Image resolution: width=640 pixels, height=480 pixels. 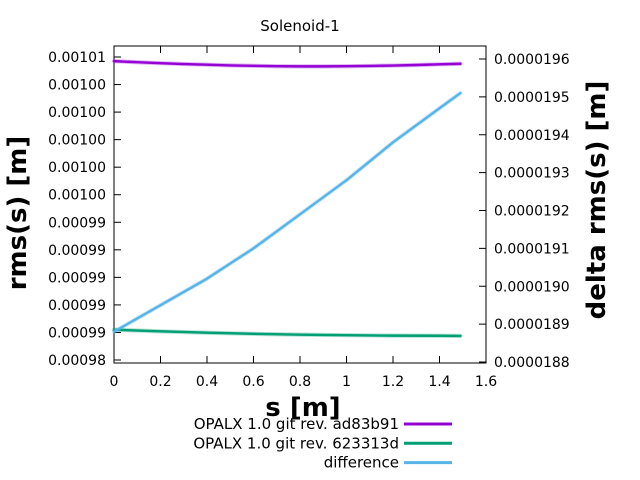 What do you see at coordinates (361, 463) in the screenshot?
I see `legend-label: difference` at bounding box center [361, 463].